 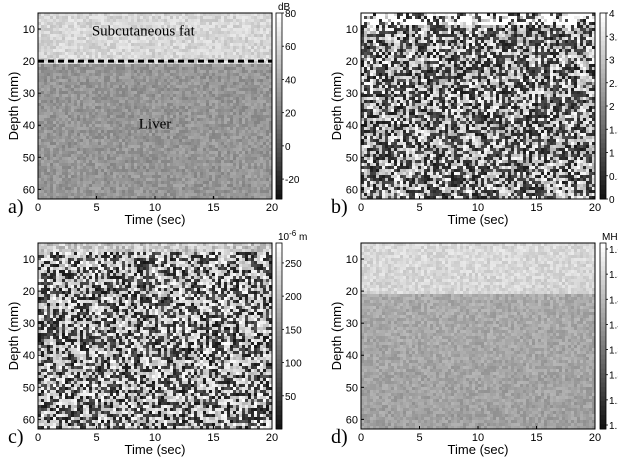 I want to click on colorbar-tick-label: 1.6, so click(x=613, y=250).